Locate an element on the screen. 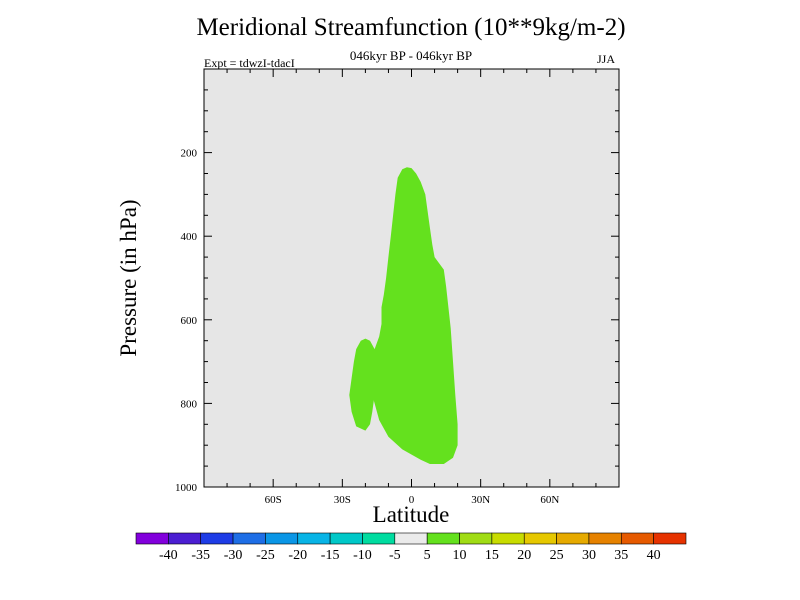 This screenshot has height=600, width=800. y-tick-label: 1000 is located at coordinates (186, 488).